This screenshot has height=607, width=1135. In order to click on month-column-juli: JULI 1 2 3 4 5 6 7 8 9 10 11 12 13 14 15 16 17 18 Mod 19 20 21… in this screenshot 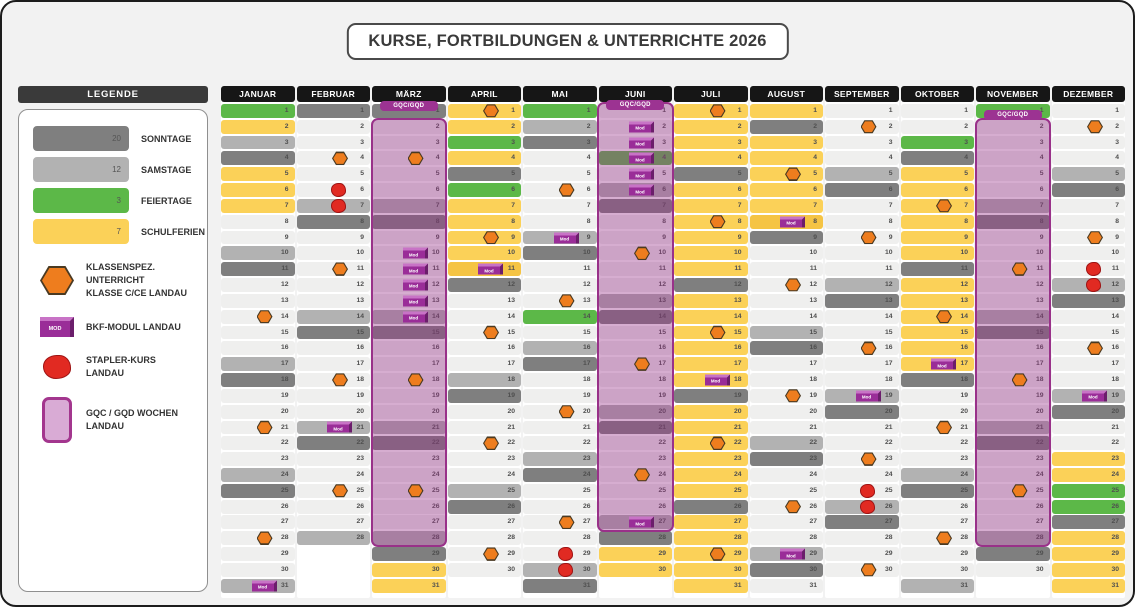, I will do `click(711, 342)`.